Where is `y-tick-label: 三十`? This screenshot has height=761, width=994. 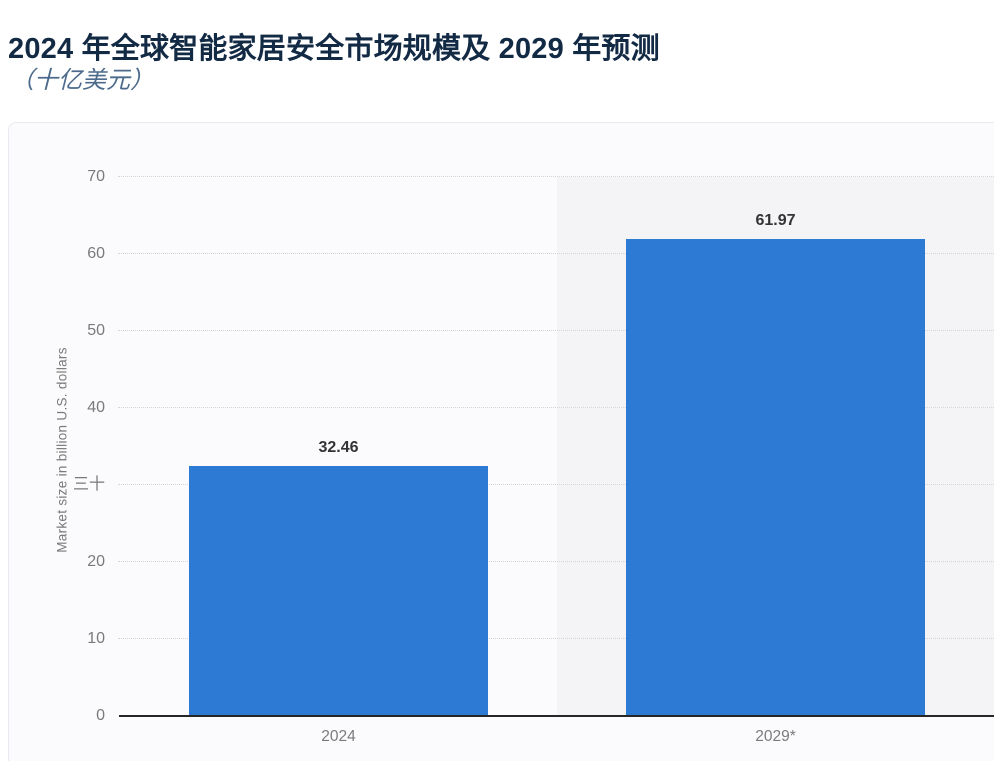 y-tick-label: 三十 is located at coordinates (88, 484).